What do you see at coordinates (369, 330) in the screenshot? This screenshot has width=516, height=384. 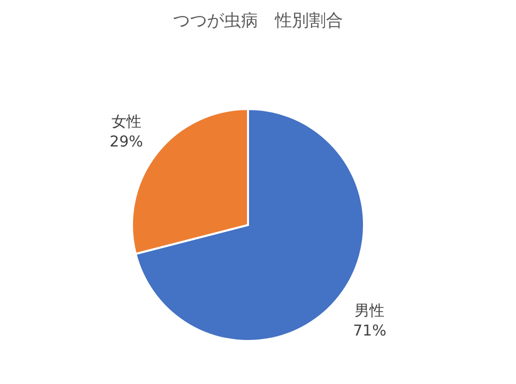 I see `data-label: 71%` at bounding box center [369, 330].